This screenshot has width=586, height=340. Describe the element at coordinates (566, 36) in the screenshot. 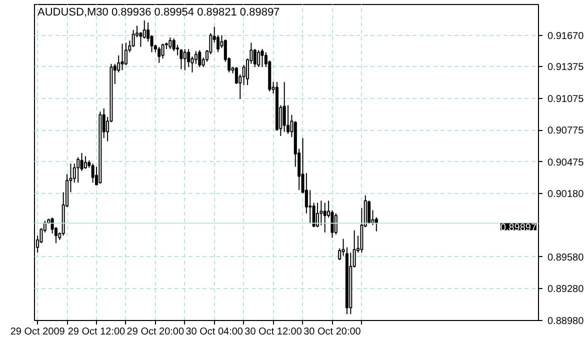

I see `y-tick-label: 0.91670` at that location.